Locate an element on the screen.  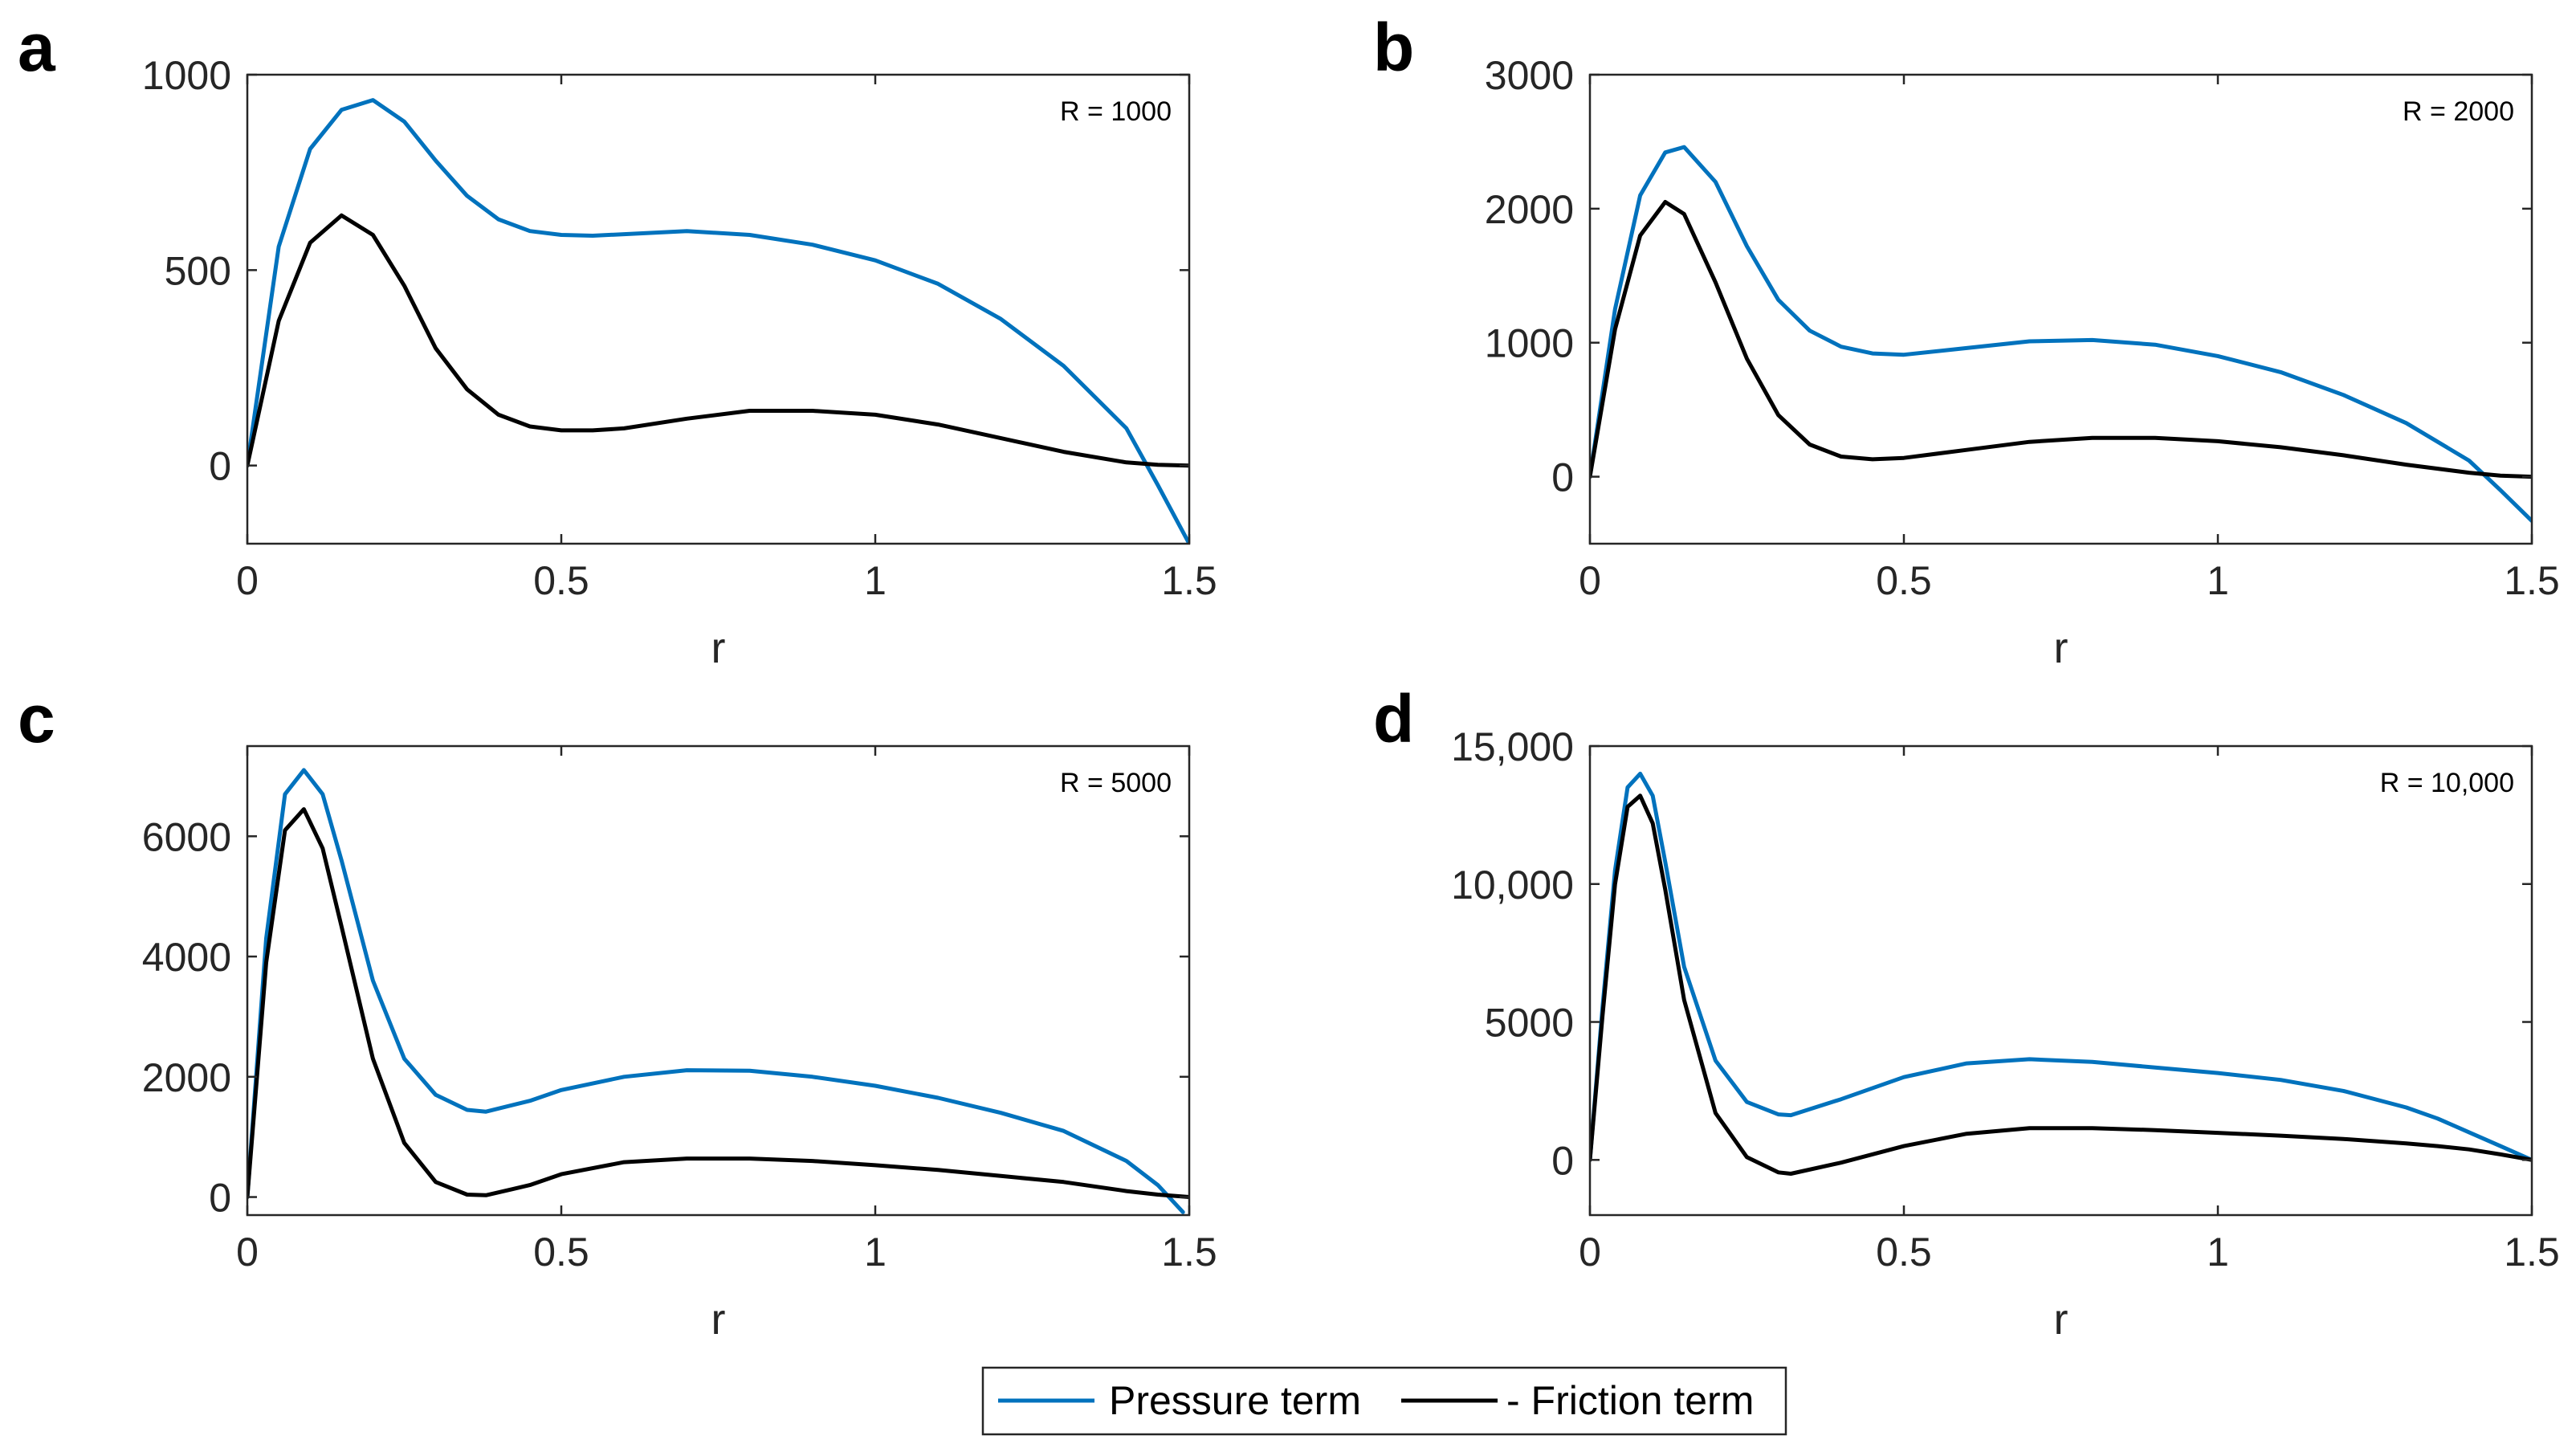
panel-annotation: R = 1000 is located at coordinates (1116, 111).